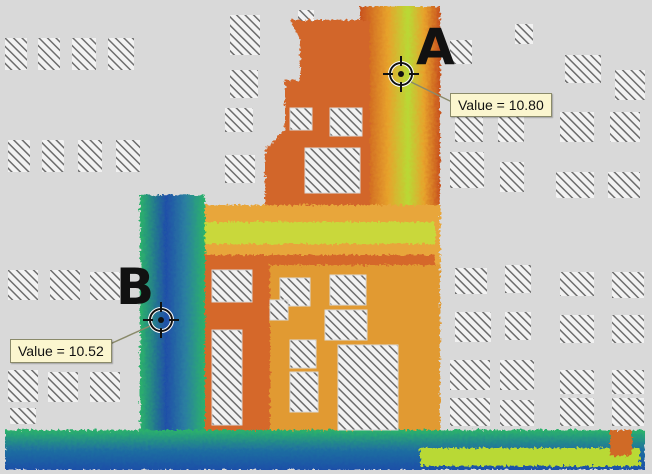  I want to click on leader-line-a, so click(431, 92).